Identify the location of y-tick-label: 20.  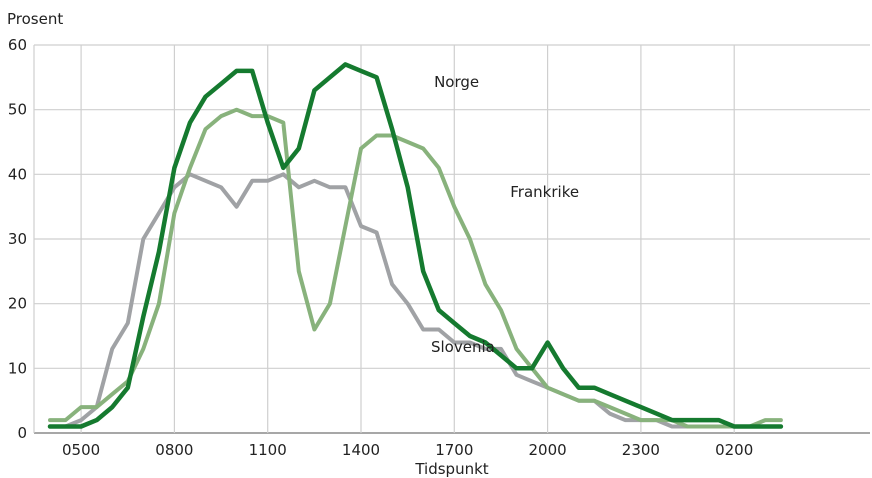
(17, 304).